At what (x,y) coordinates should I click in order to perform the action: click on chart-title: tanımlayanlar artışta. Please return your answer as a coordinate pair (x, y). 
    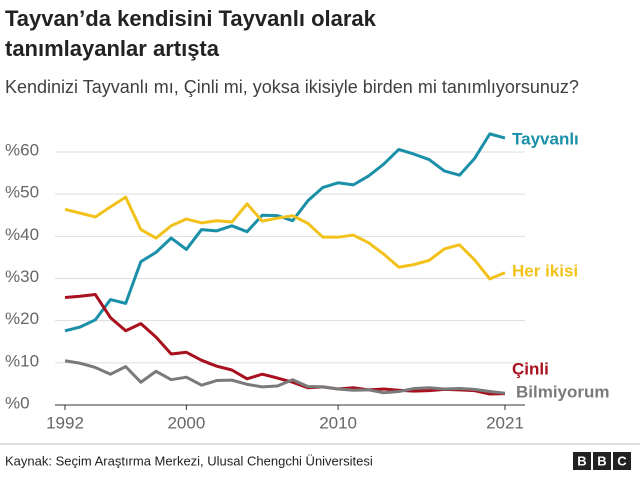
    Looking at the image, I should click on (112, 48).